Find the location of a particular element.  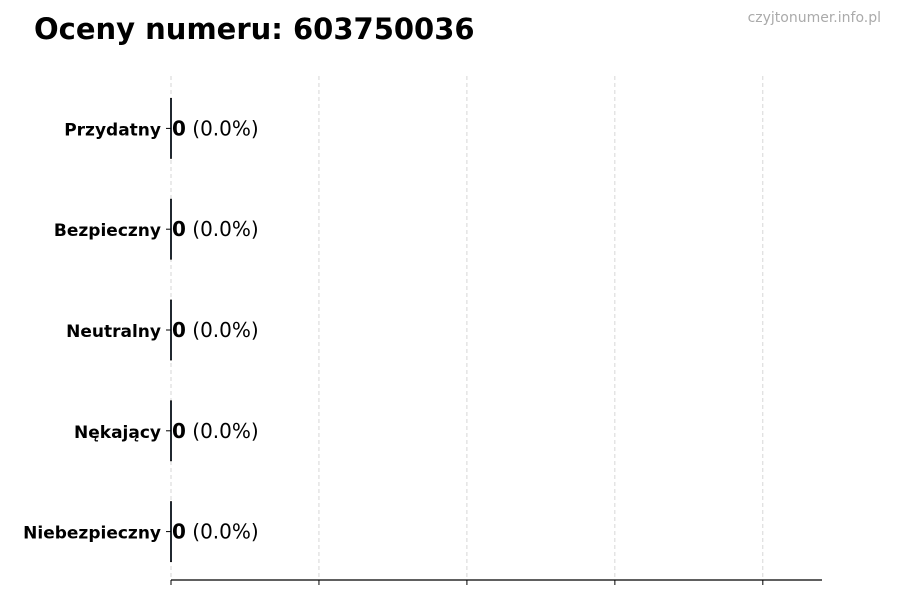

y-tick-label: Przydatny is located at coordinates (112, 130).